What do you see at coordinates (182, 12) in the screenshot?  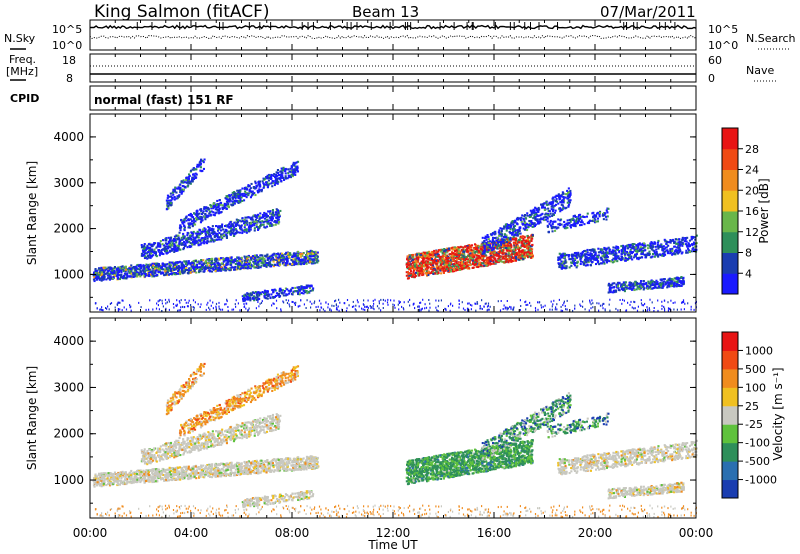 I see `station-title: King Salmon (fitACF)` at bounding box center [182, 12].